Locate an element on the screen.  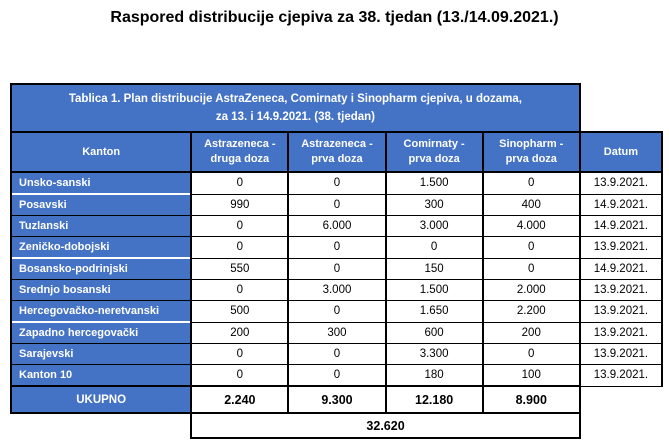
row-label: Kanton 10 is located at coordinates (101, 375).